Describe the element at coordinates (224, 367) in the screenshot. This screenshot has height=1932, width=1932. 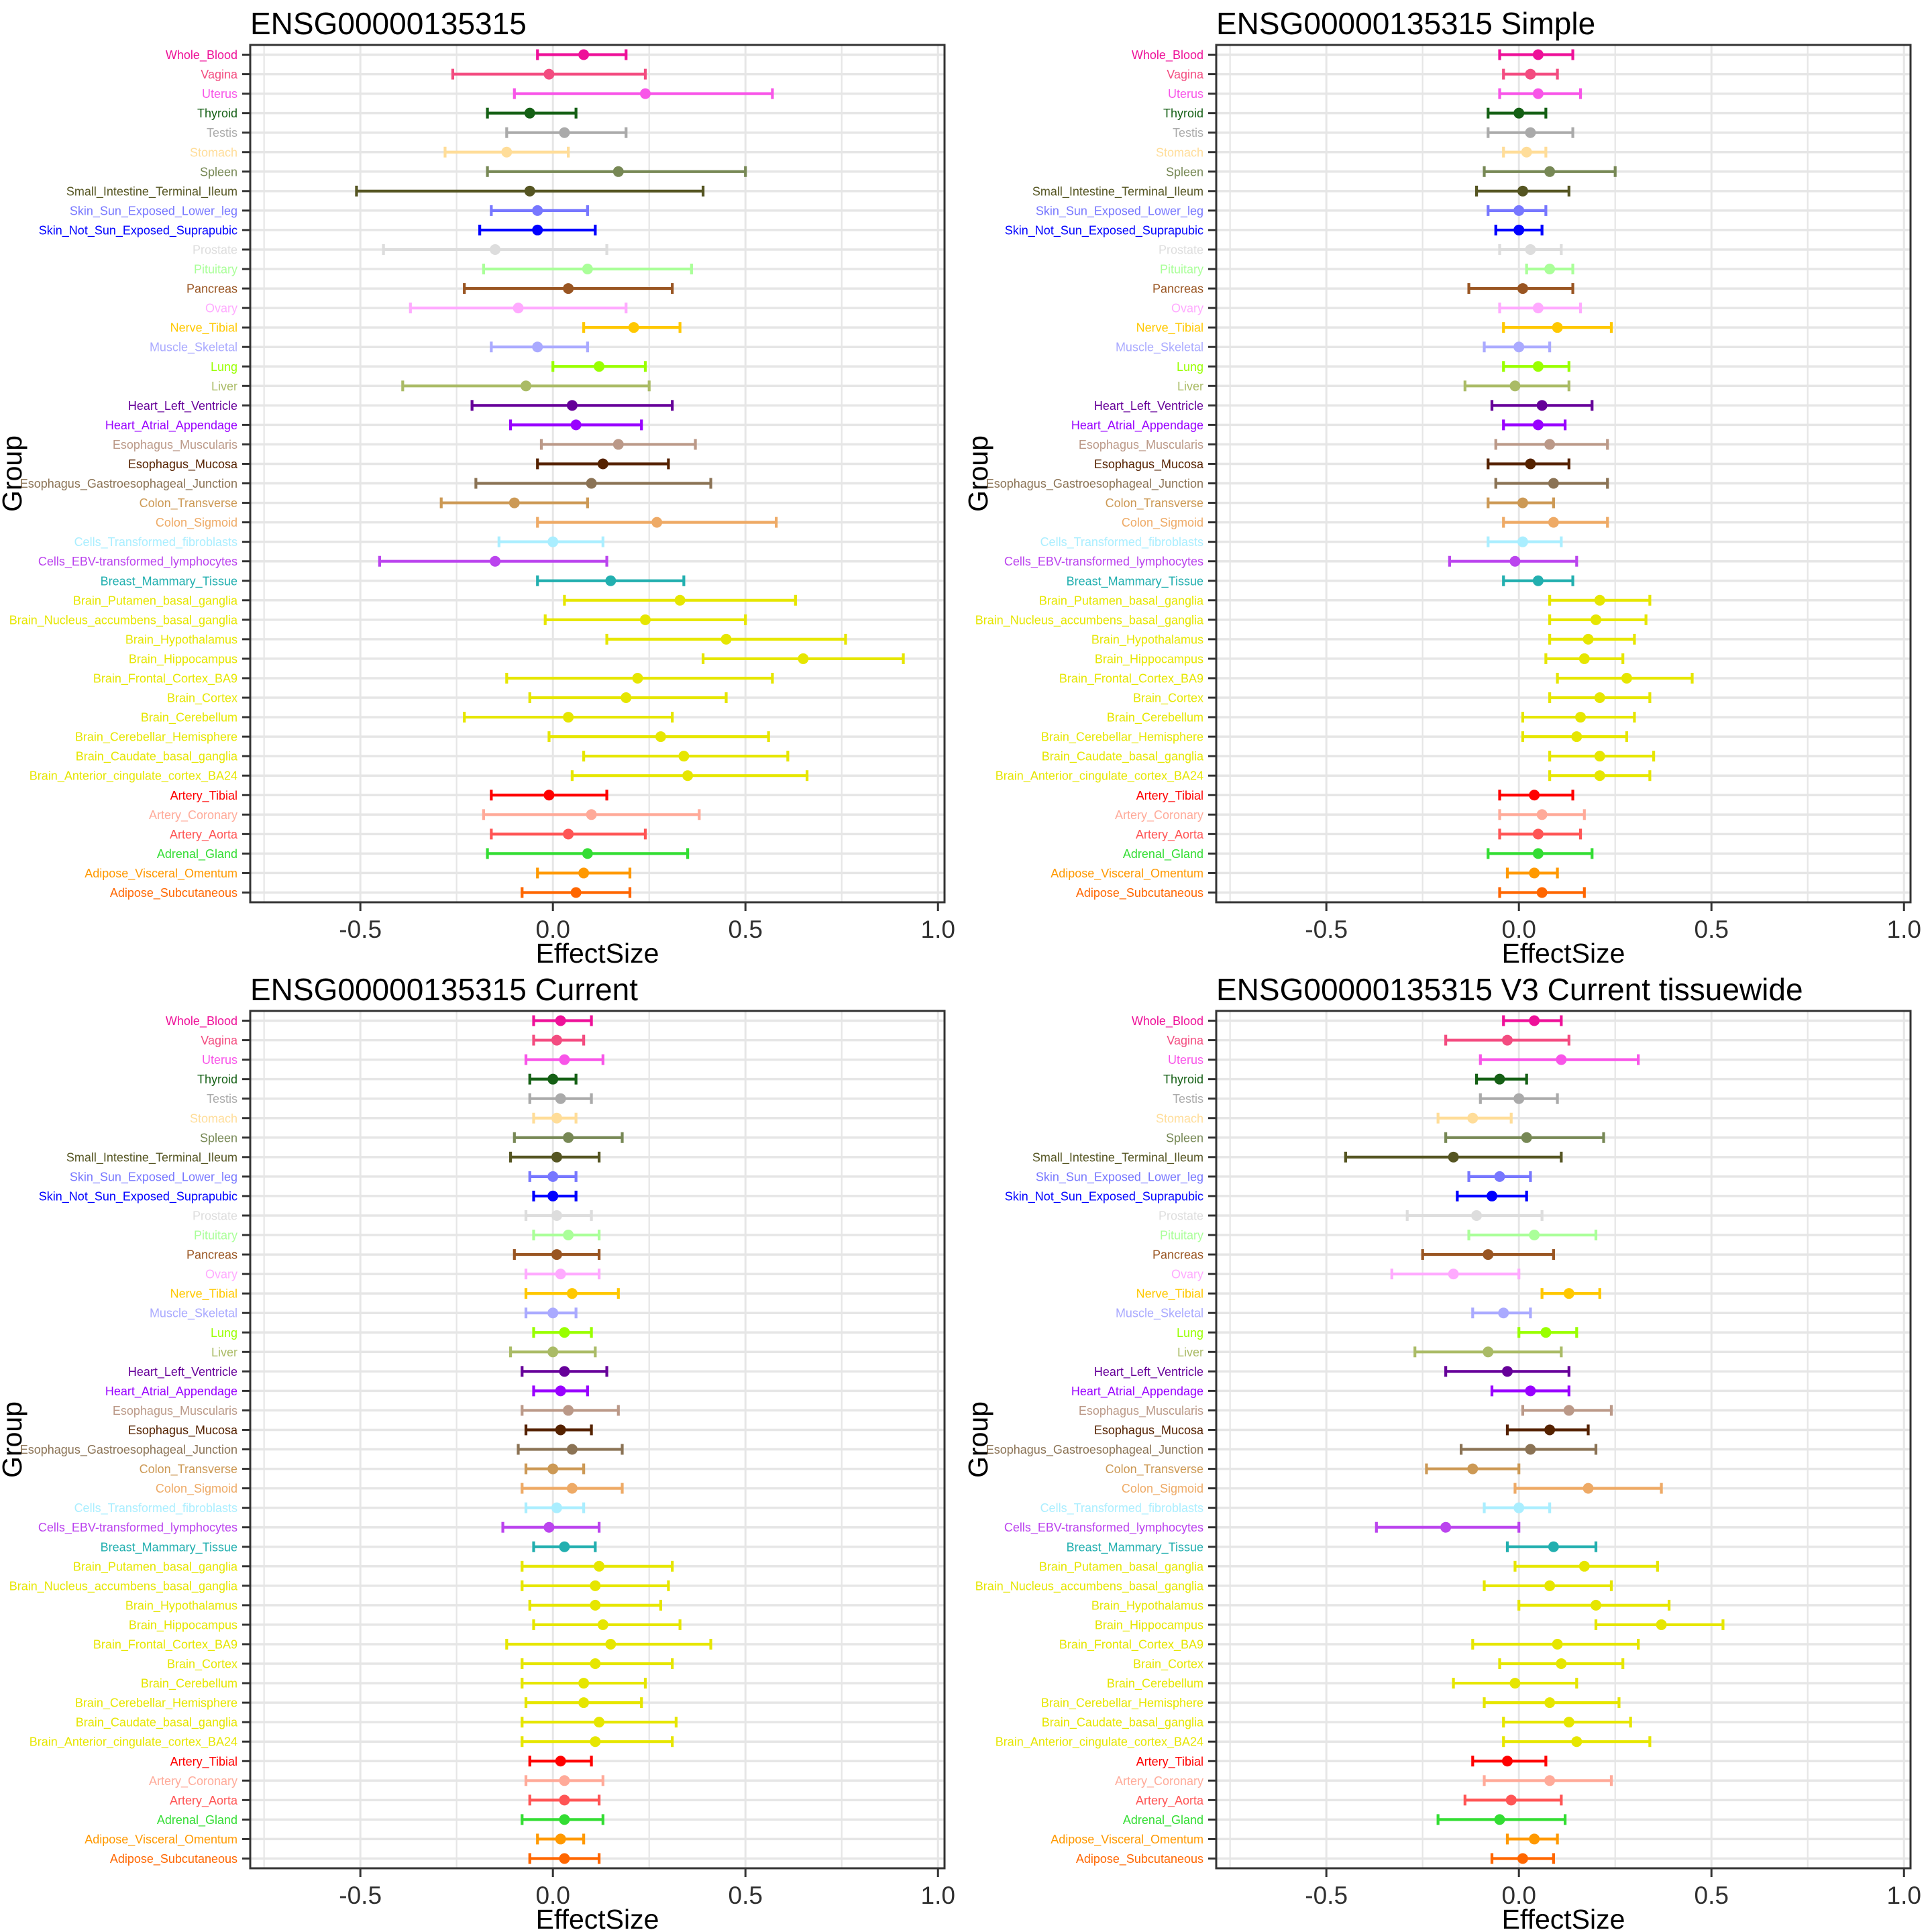
I see `tissue-label: Lung` at that location.